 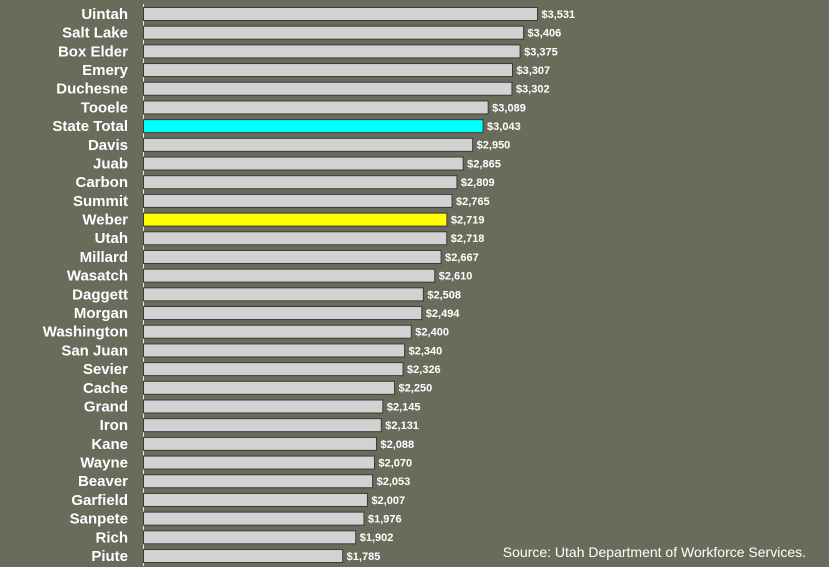 I want to click on value-label: $2,494, so click(x=443, y=314).